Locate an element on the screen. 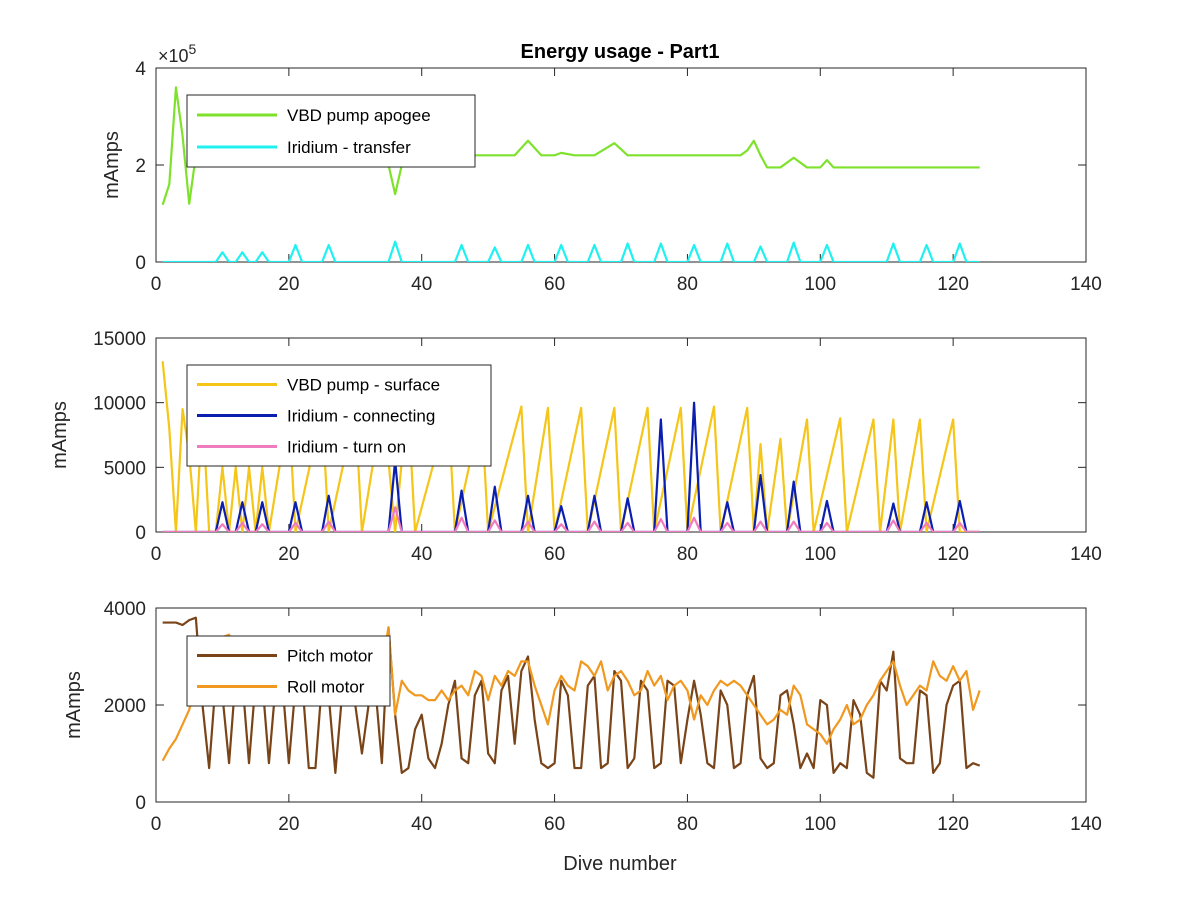 The width and height of the screenshot is (1200, 900). legend: Pitch motor Roll motor is located at coordinates (288, 671).